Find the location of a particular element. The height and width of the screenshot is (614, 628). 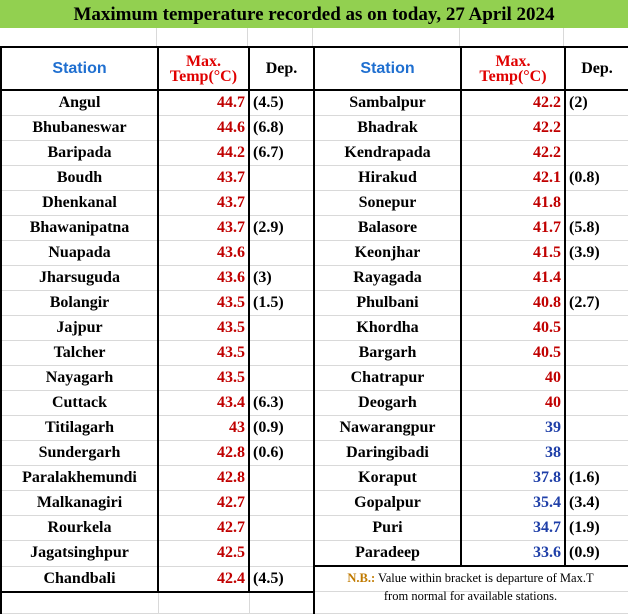

table-row: Bhubaneswar 44.6 (6.8) Bhadrak 42.2 is located at coordinates (314, 128).